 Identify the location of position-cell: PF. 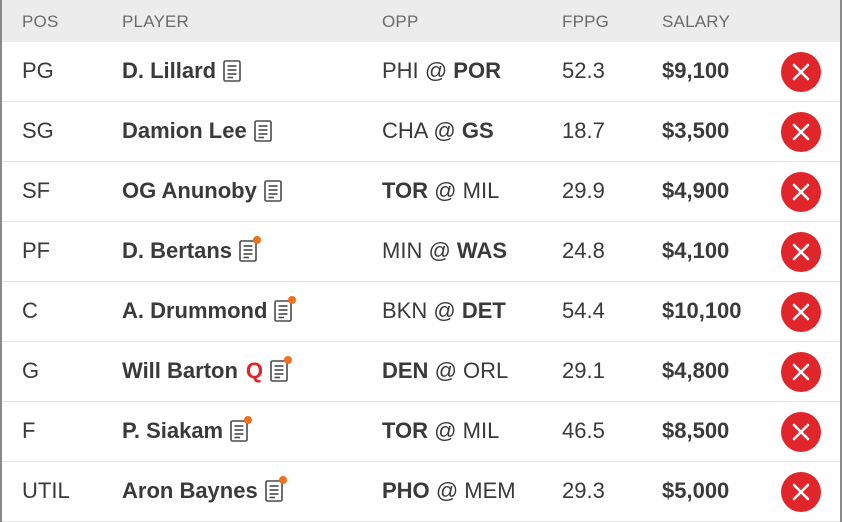
(36, 250).